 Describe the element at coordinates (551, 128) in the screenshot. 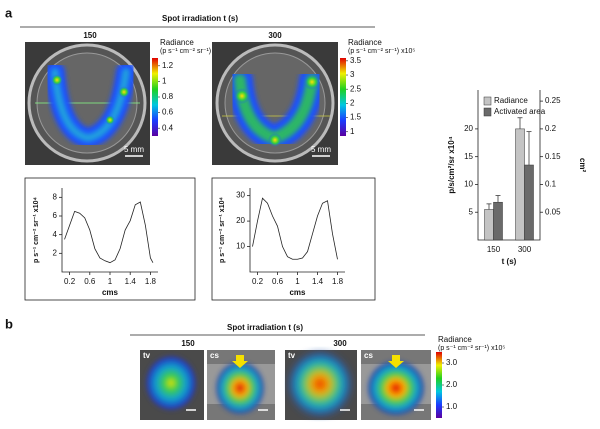

I see `y2-tick-label: 0.2` at that location.